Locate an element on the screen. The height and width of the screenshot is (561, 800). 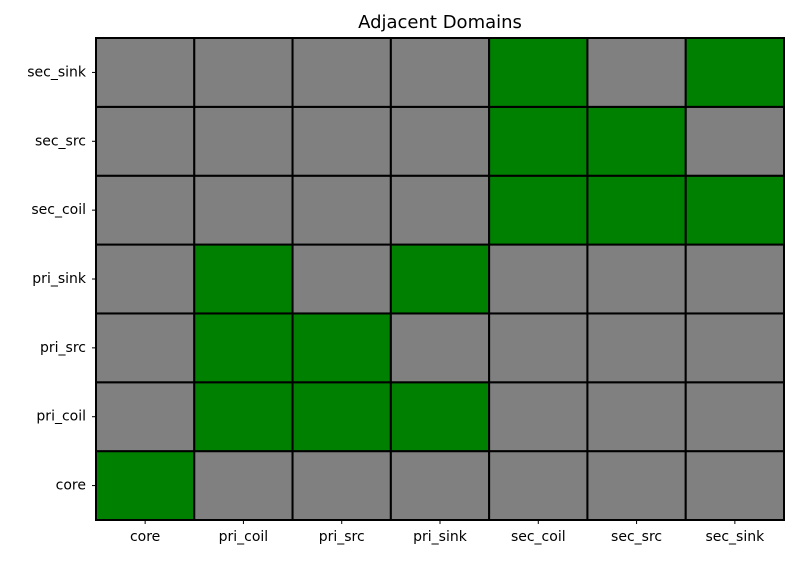
x-tick-label: pri_sink is located at coordinates (440, 537).